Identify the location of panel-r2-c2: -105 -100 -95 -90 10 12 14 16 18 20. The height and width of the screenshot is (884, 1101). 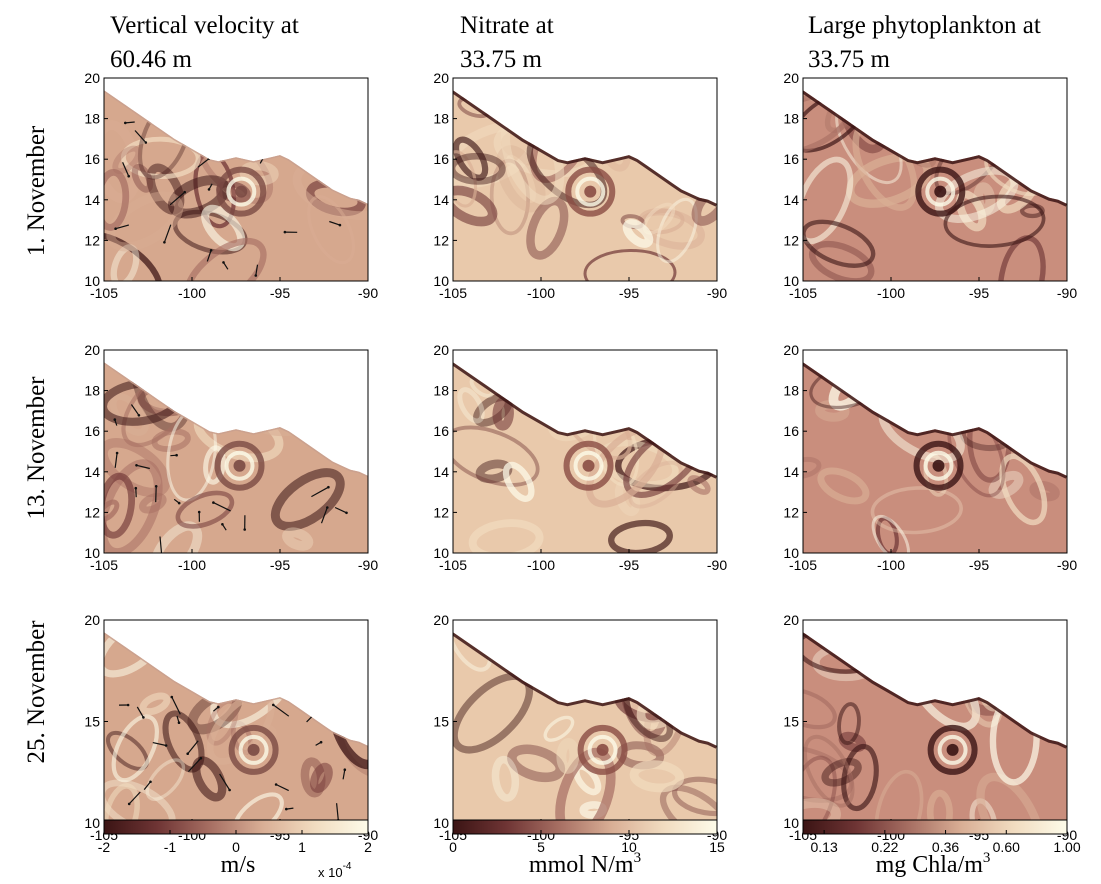
(580, 457).